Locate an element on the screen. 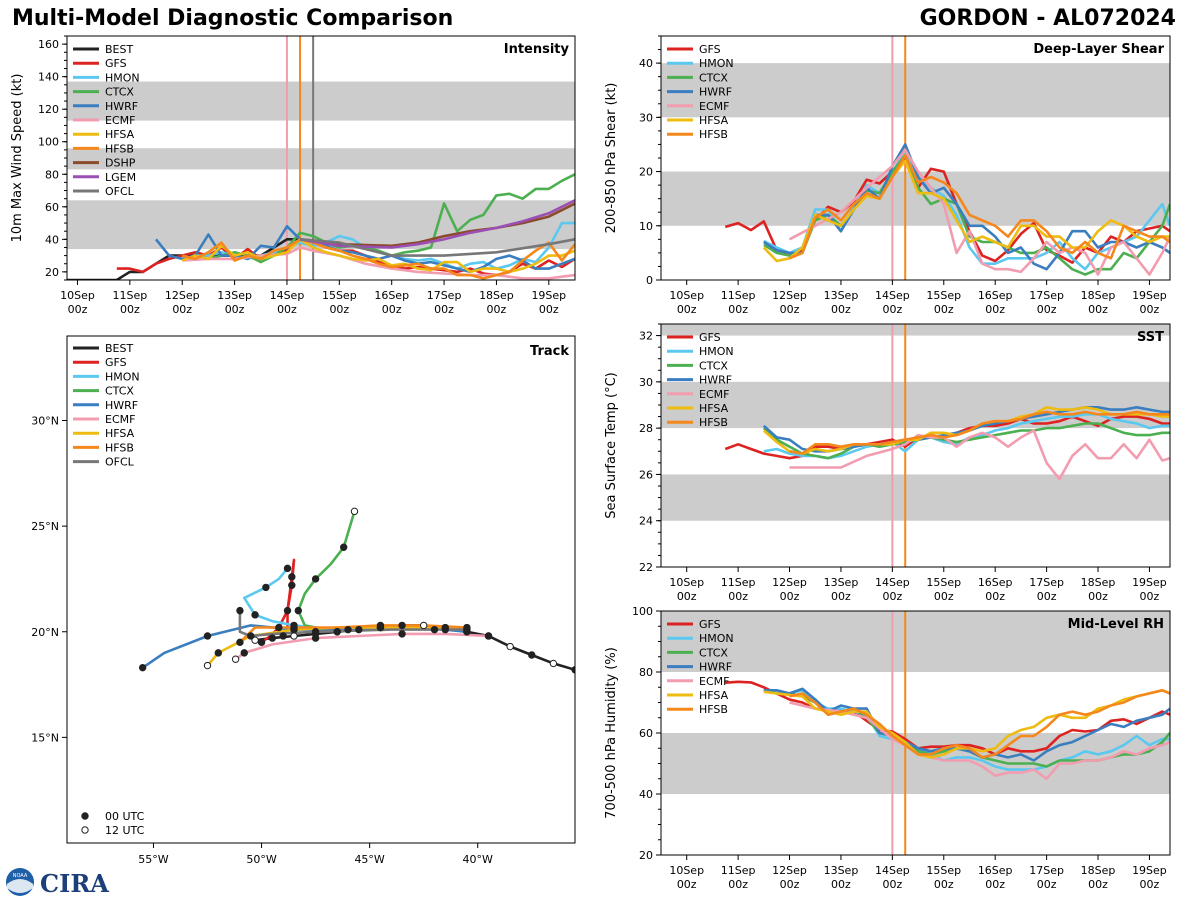 The width and height of the screenshot is (1200, 900). legend-label: OFCL is located at coordinates (120, 191).